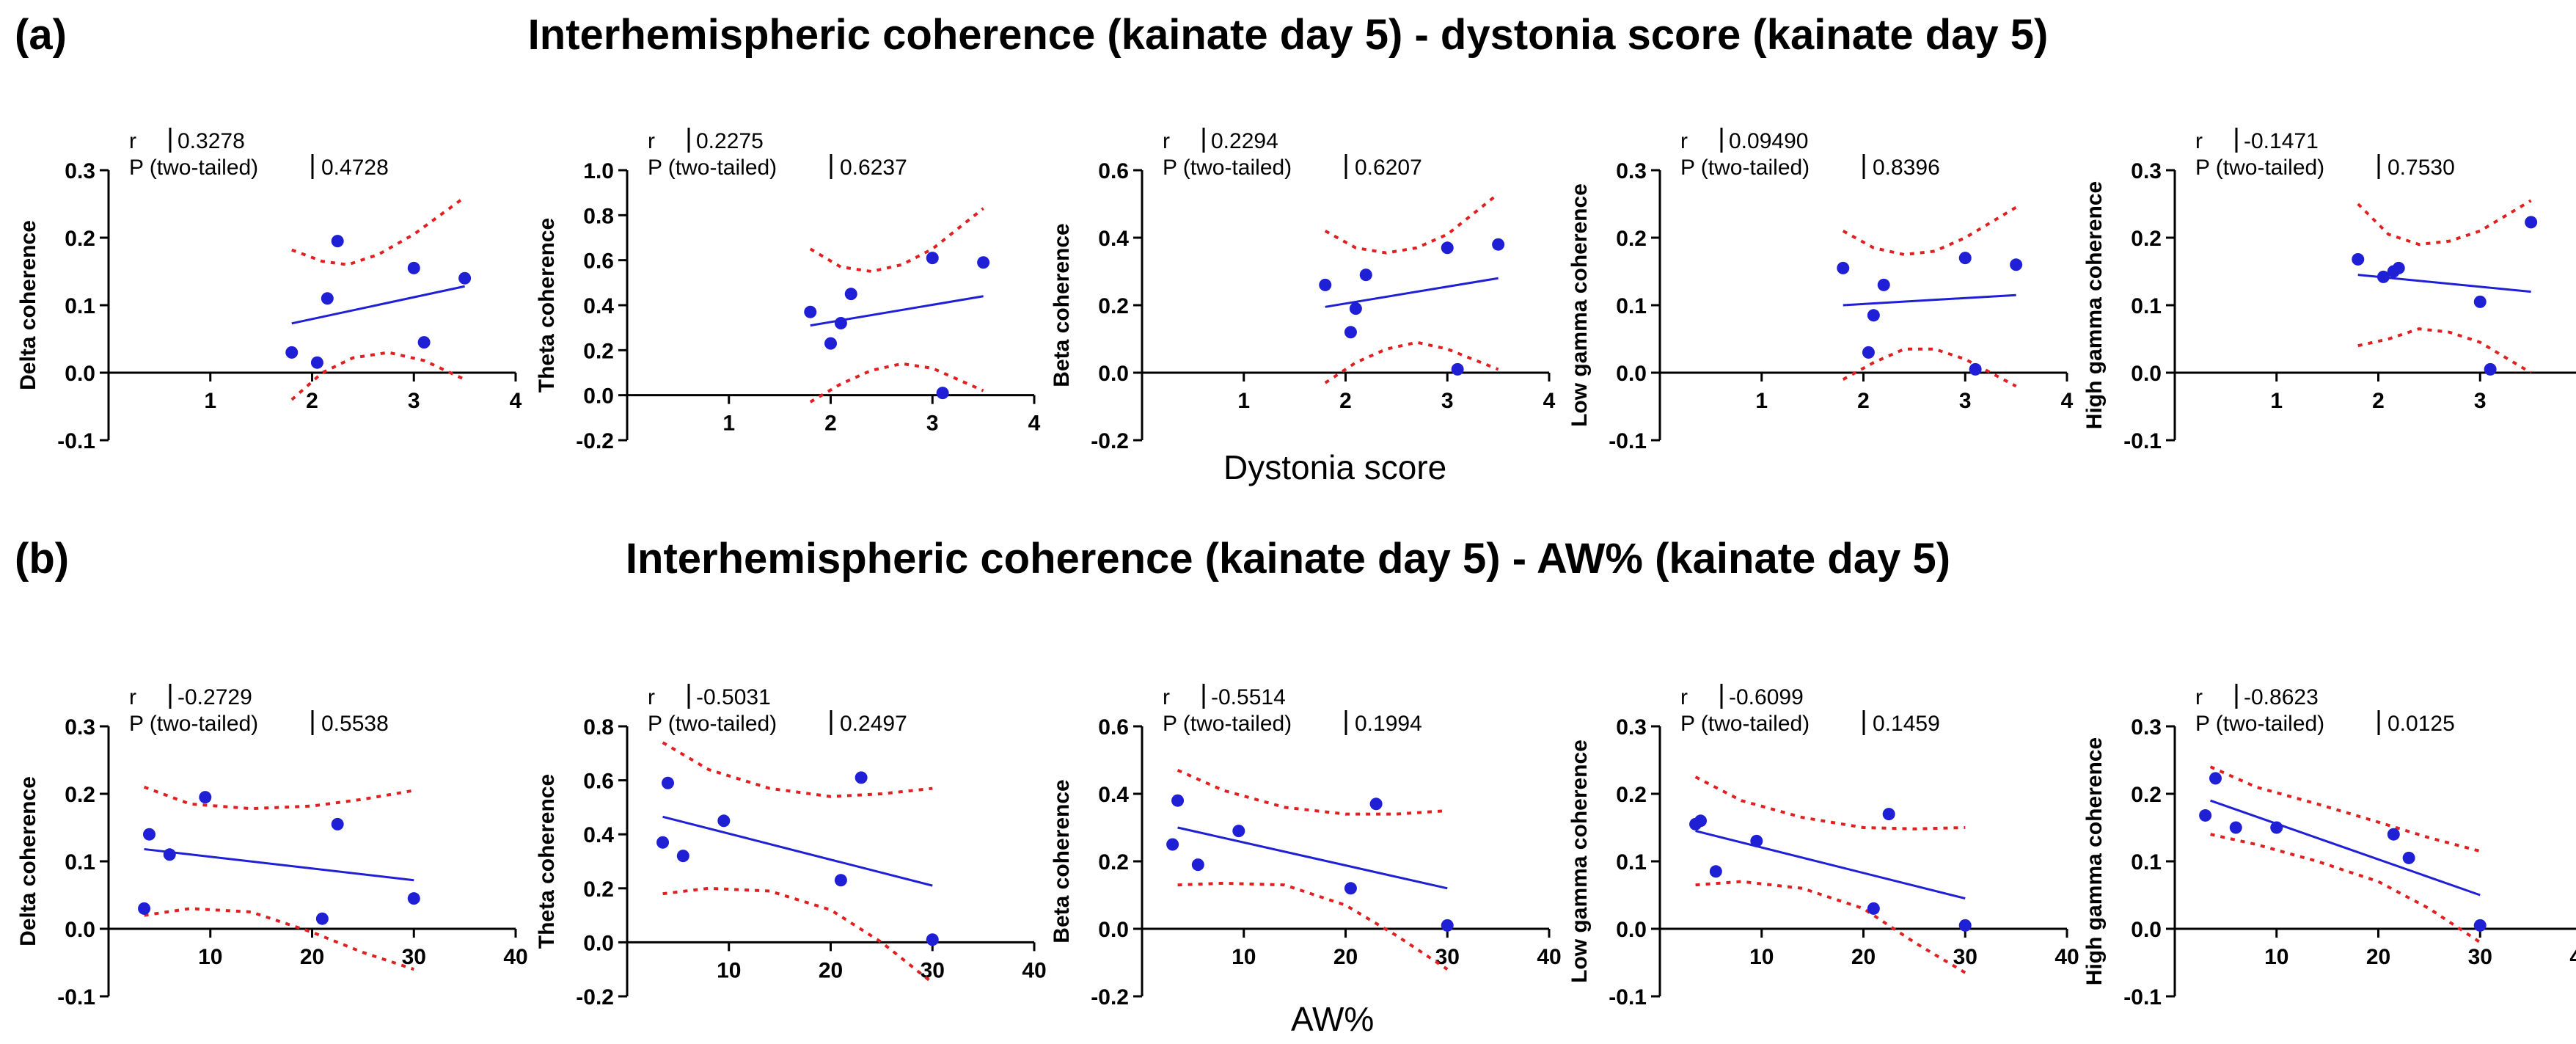  I want to click on chart-b-4-x-tick-label: 40, so click(2066, 957).